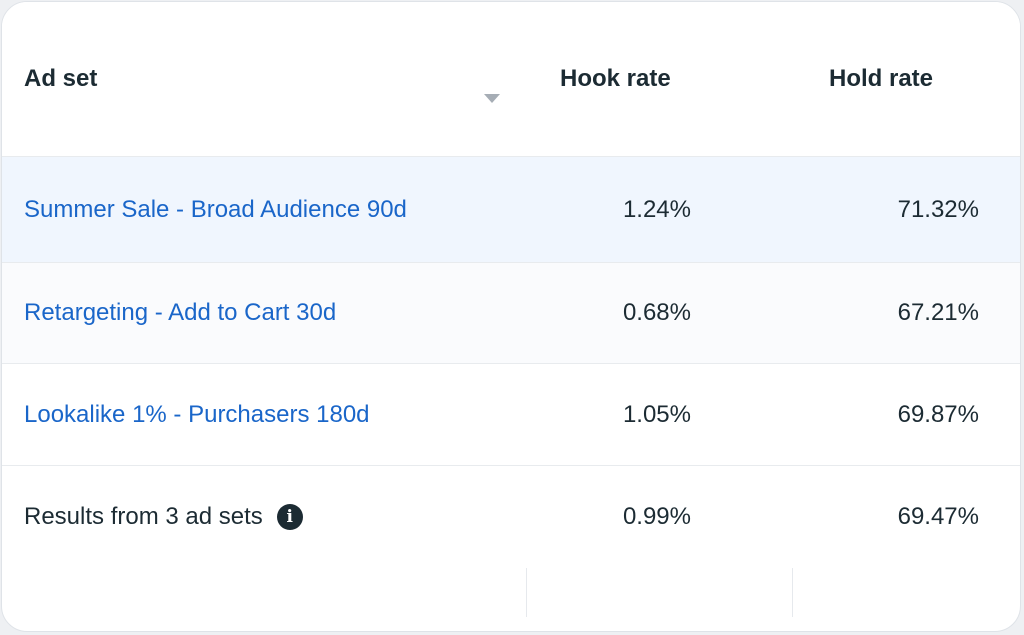  I want to click on caret-down-icon, so click(492, 98).